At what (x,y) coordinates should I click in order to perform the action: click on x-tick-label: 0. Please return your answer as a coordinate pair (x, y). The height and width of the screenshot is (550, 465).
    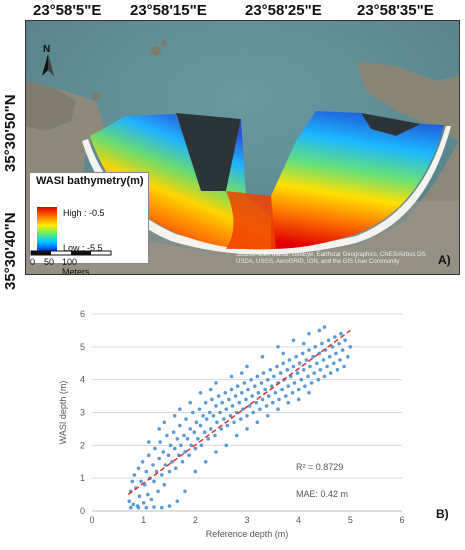
    Looking at the image, I should click on (91, 520).